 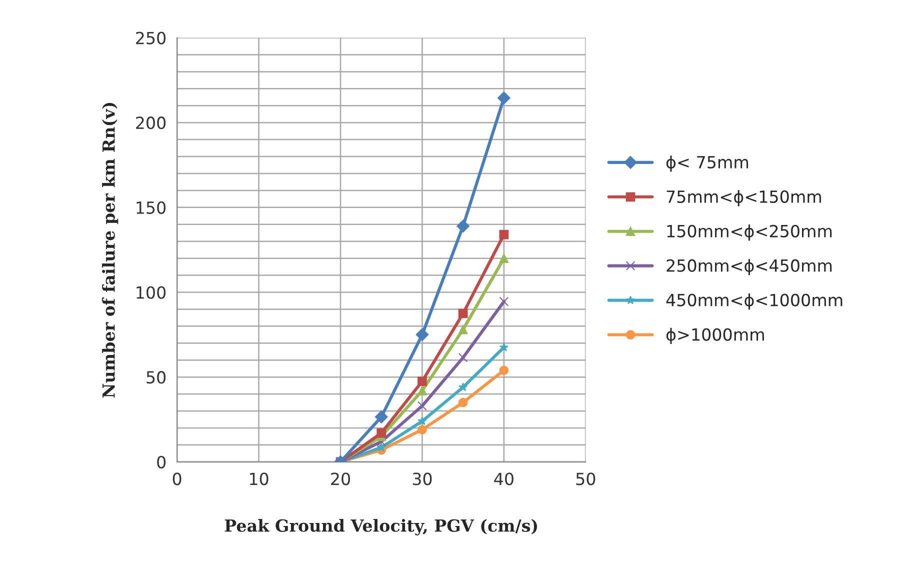 I want to click on y-tick-label: 0, so click(x=161, y=462).